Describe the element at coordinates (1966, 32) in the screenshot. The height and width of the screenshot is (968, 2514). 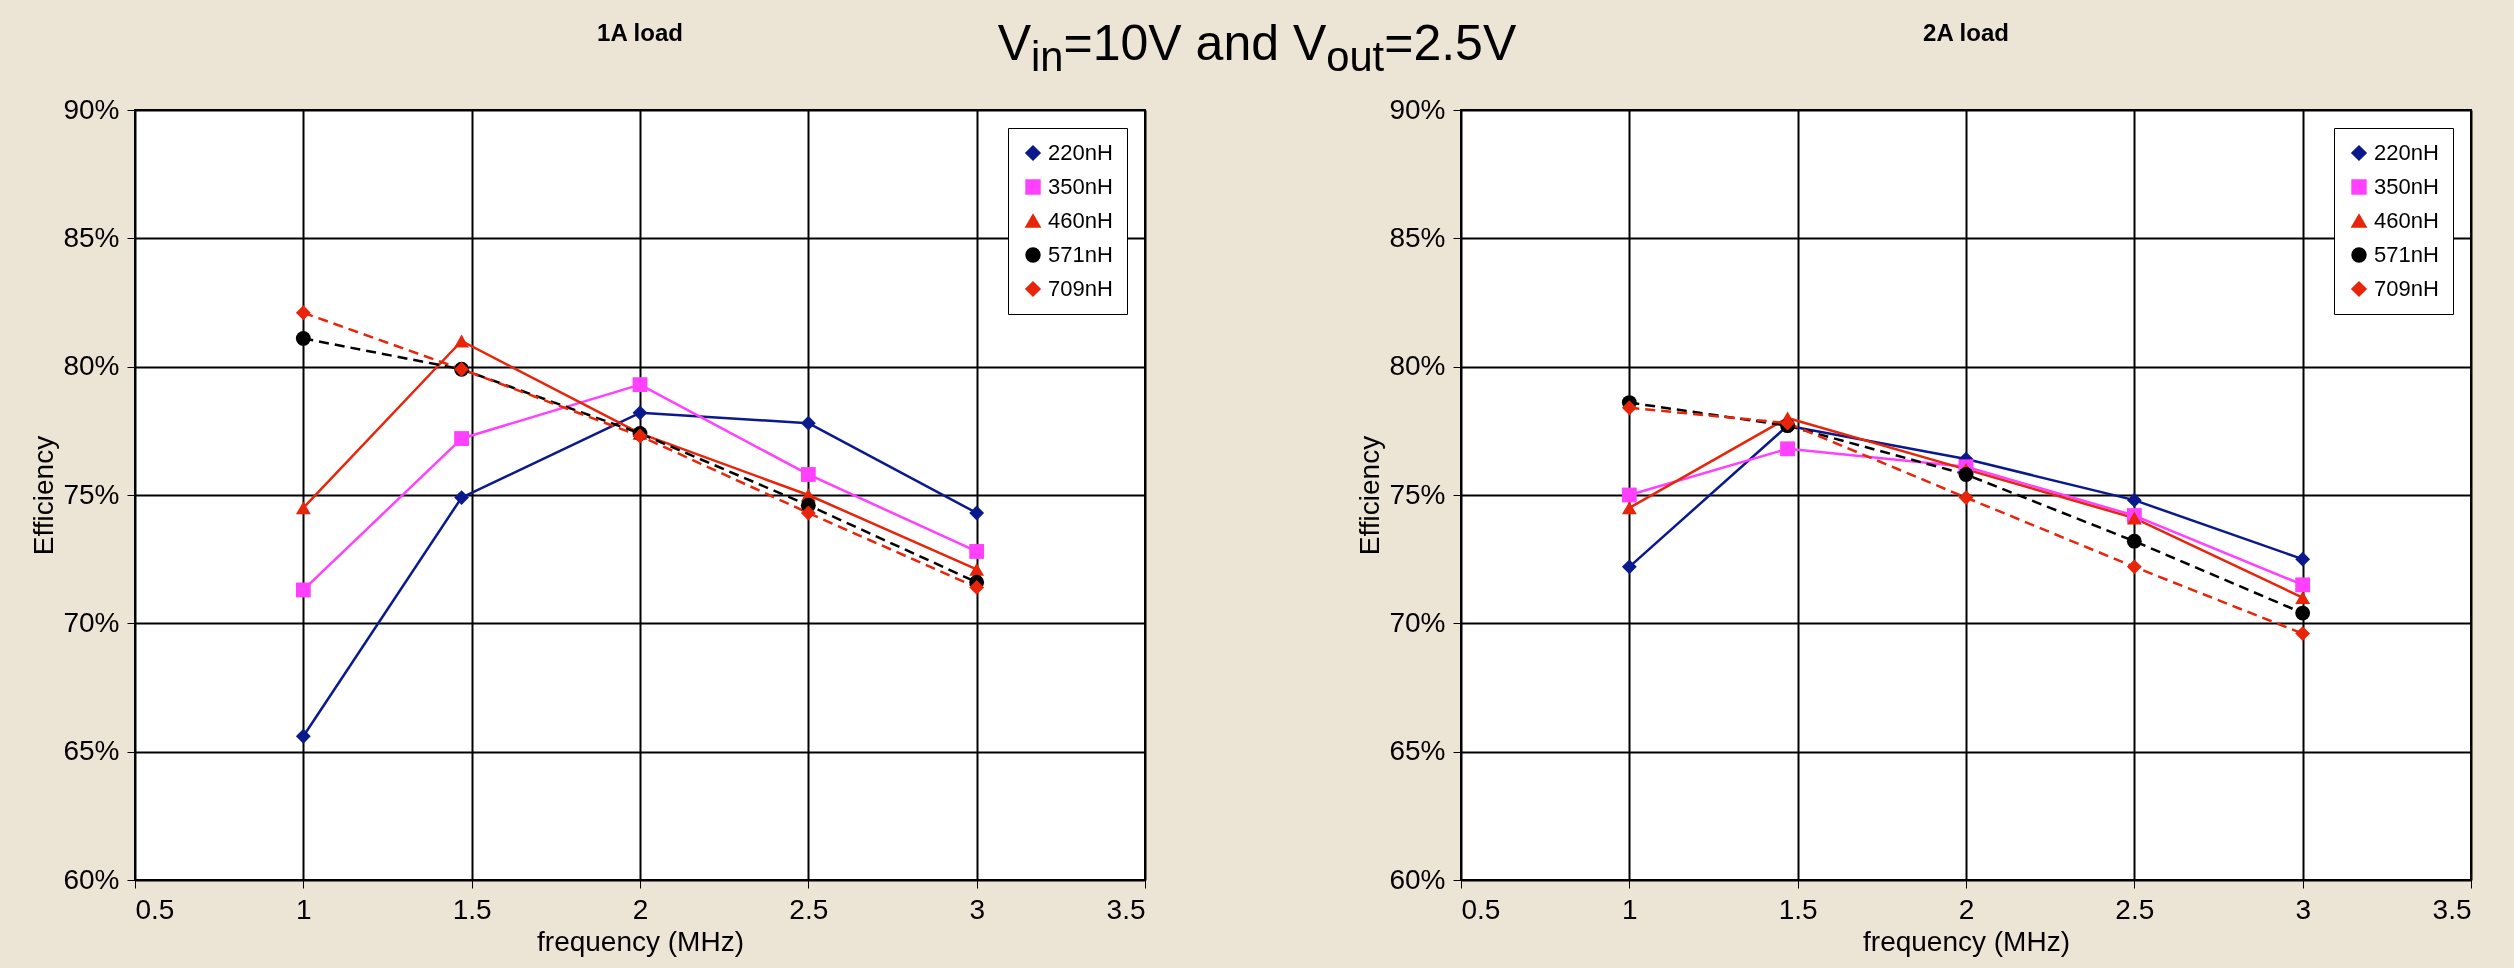
I see `chart-title: 2A load` at that location.